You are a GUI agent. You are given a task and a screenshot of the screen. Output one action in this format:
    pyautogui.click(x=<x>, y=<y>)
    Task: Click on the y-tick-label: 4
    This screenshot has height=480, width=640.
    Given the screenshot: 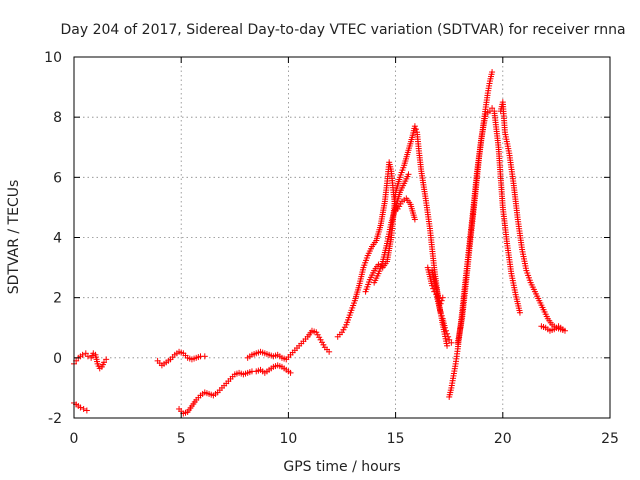 What is the action you would take?
    pyautogui.click(x=57, y=239)
    